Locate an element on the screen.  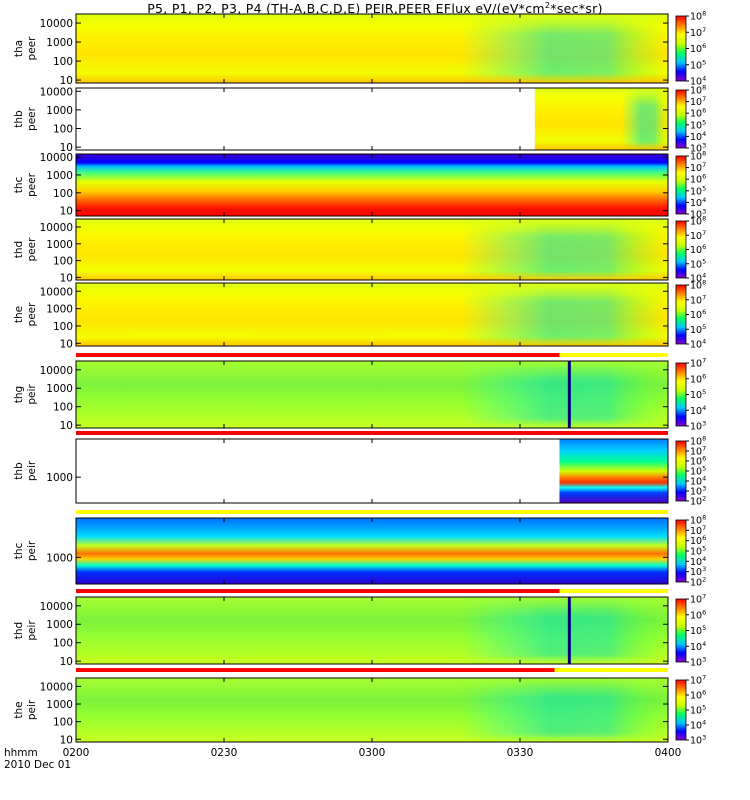
panel-thg-peir: 10 100 1000 10000 thg peir 10³ 10⁴ 10⁵ 10⁶ 10⁷ is located at coordinates (359, 396).